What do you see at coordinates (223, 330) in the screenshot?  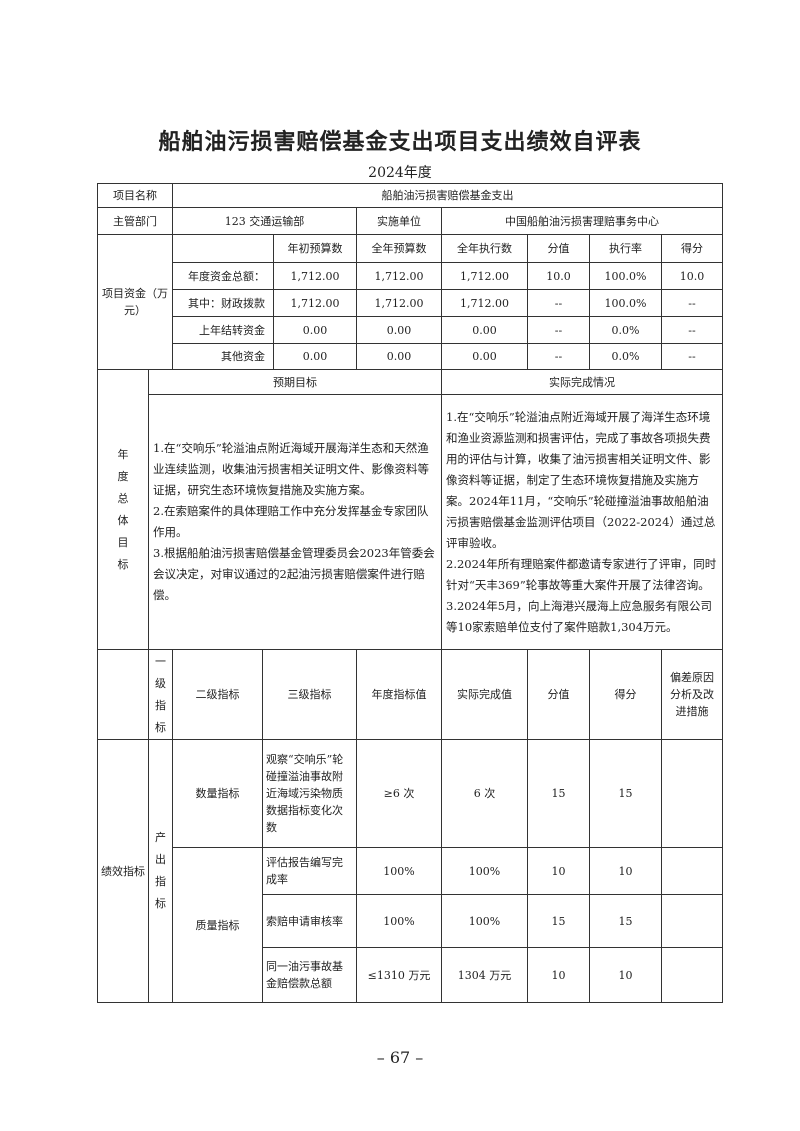 I see `funds-row-label: 上年结转资金` at bounding box center [223, 330].